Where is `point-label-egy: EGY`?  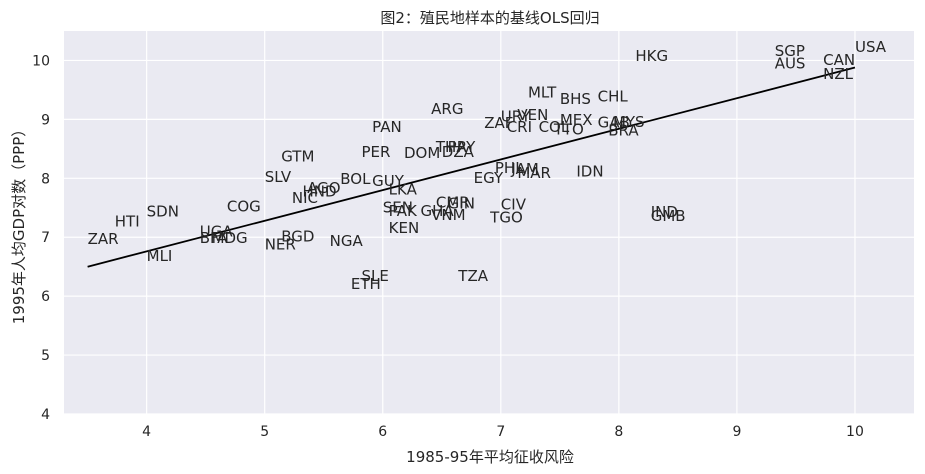 point-label-egy: EGY is located at coordinates (489, 178).